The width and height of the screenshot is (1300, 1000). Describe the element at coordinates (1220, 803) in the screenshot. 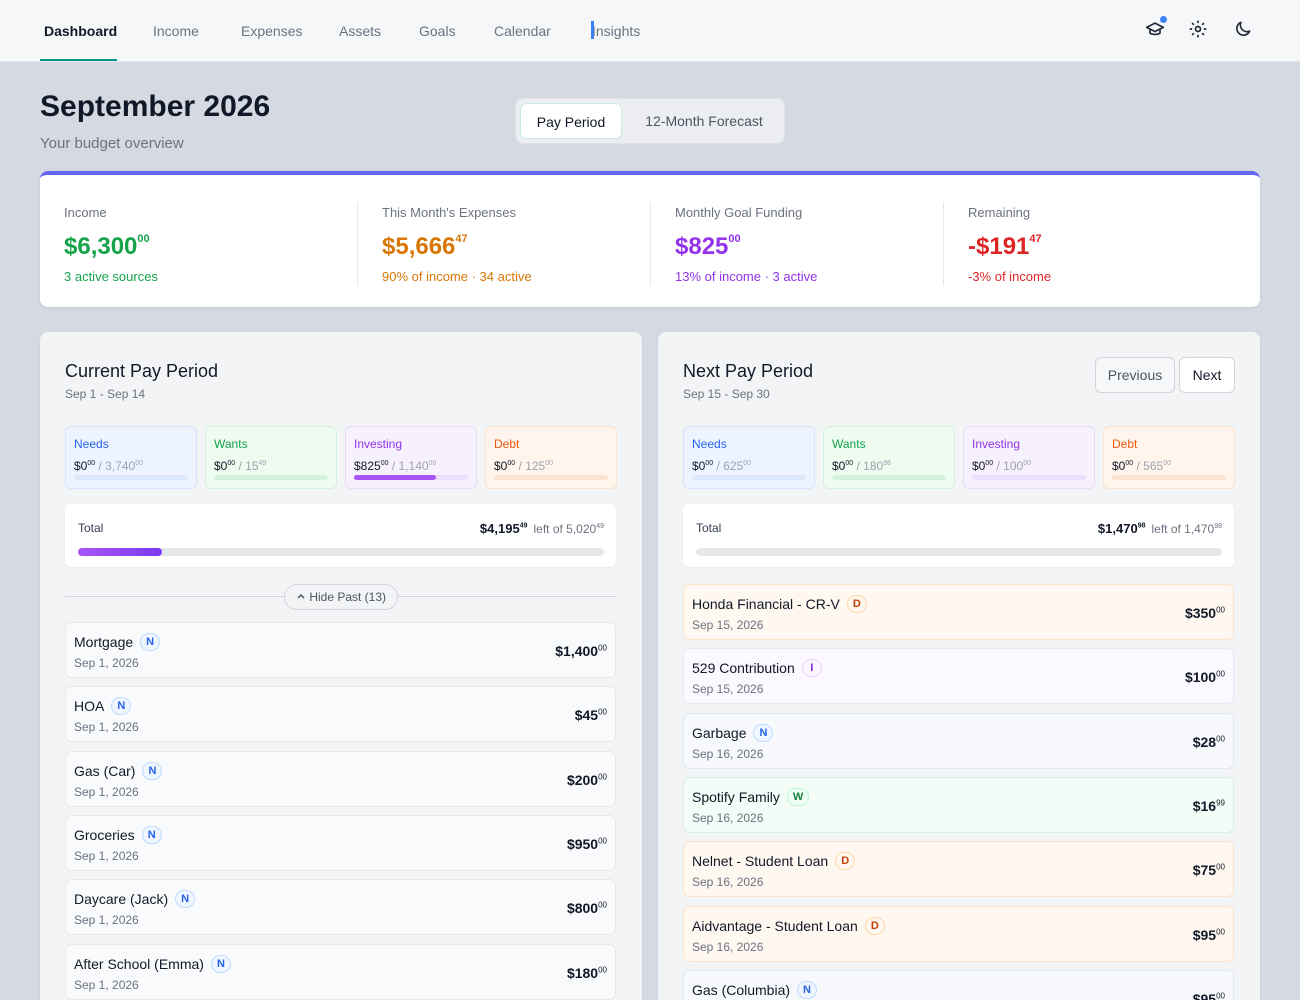

I see `amount-cents: 99` at that location.